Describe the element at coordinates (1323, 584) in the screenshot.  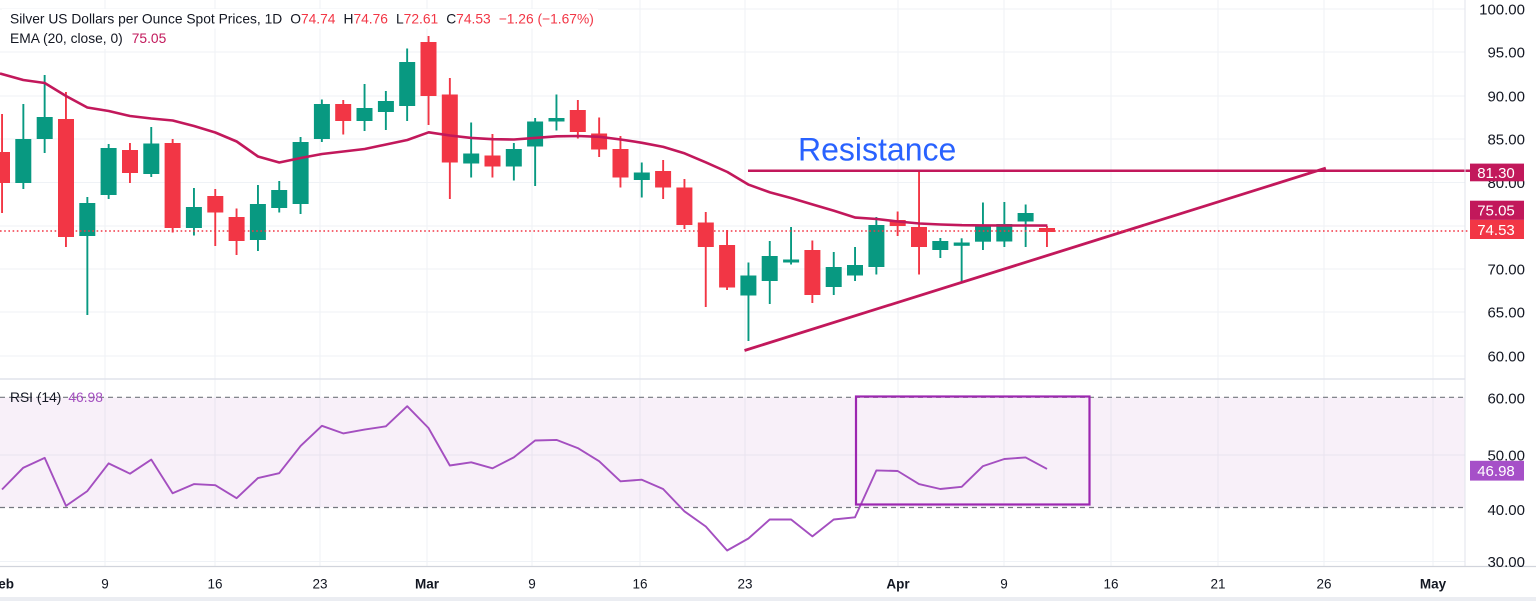
I see `svg-text: 26` at that location.